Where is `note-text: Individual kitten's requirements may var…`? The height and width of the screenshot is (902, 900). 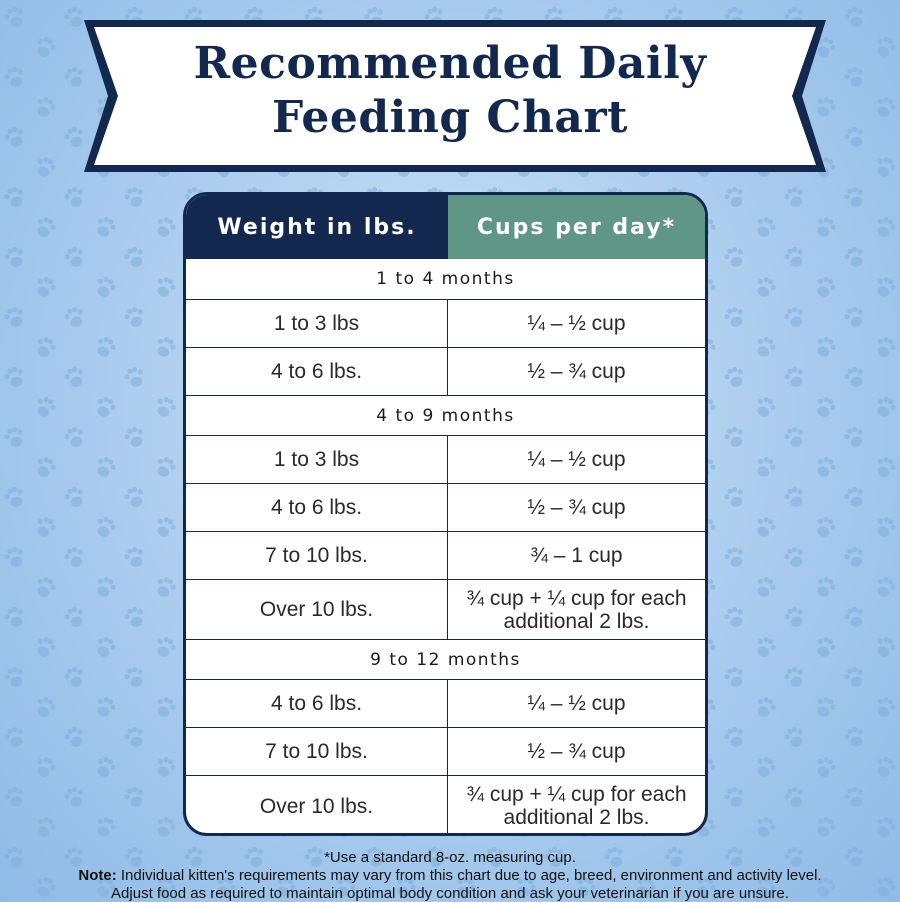
note-text: Individual kitten's requirements may var… is located at coordinates (469, 875).